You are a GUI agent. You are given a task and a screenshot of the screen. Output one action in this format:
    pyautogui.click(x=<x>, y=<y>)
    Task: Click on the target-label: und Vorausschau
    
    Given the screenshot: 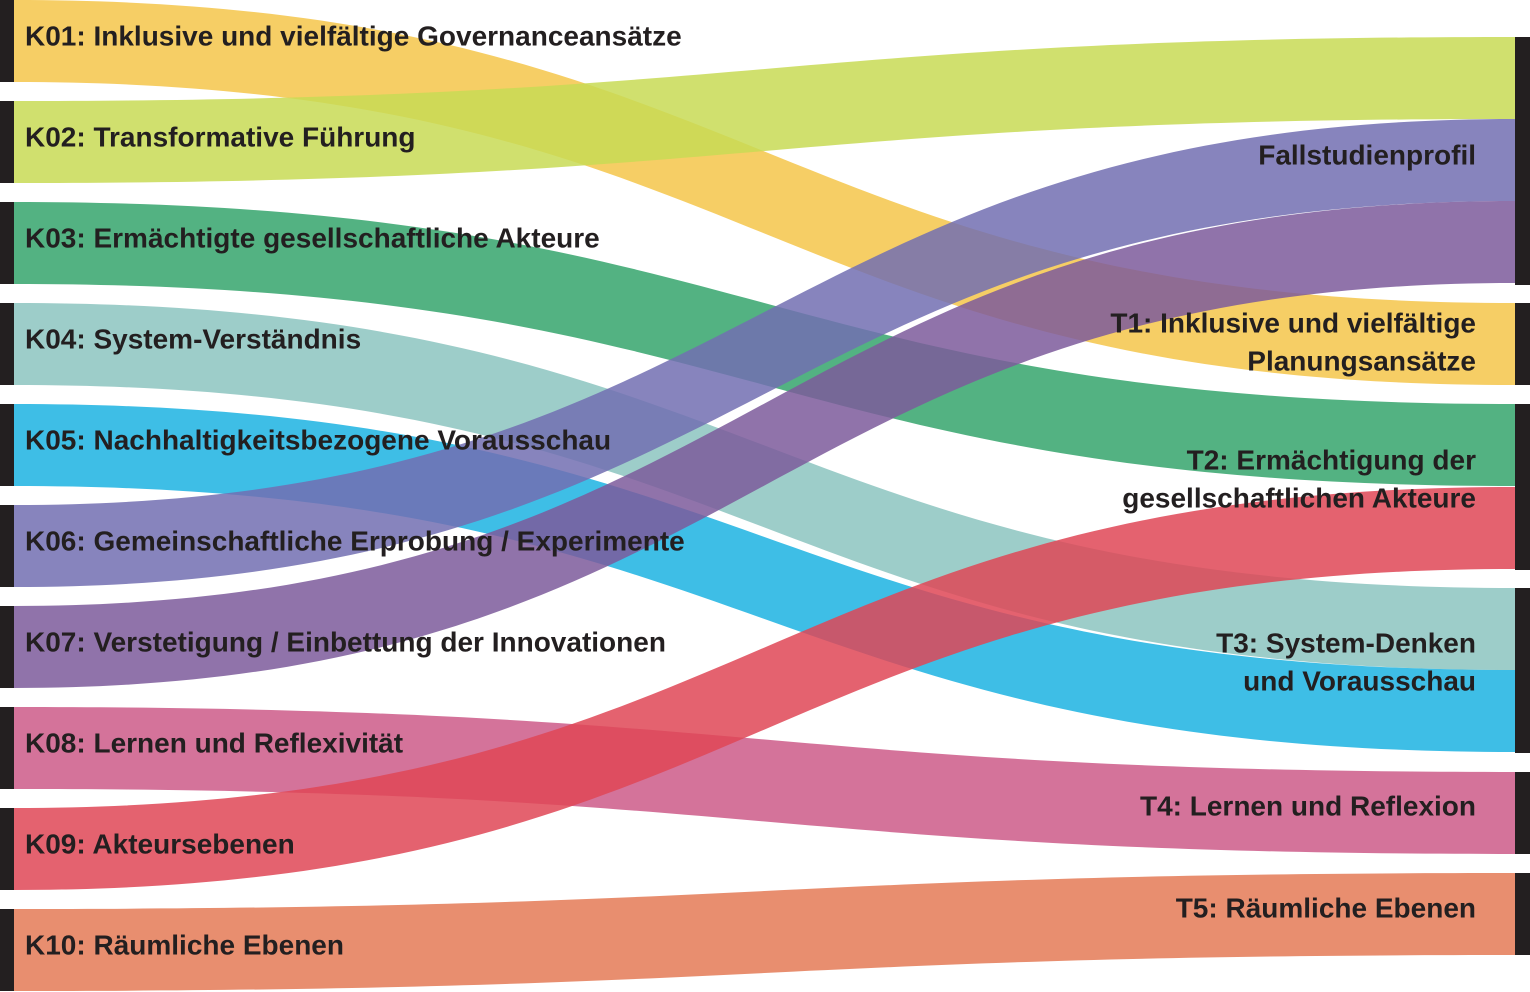 What is the action you would take?
    pyautogui.click(x=1359, y=680)
    